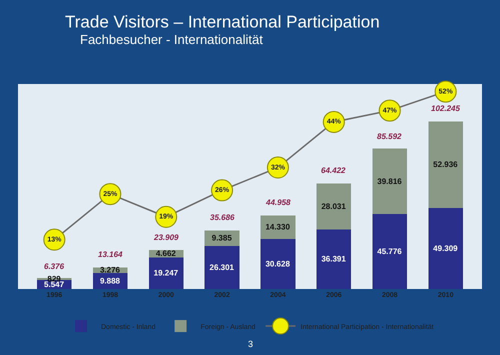 This screenshot has width=500, height=355. What do you see at coordinates (110, 270) in the screenshot?
I see `data-label: 3.276` at bounding box center [110, 270].